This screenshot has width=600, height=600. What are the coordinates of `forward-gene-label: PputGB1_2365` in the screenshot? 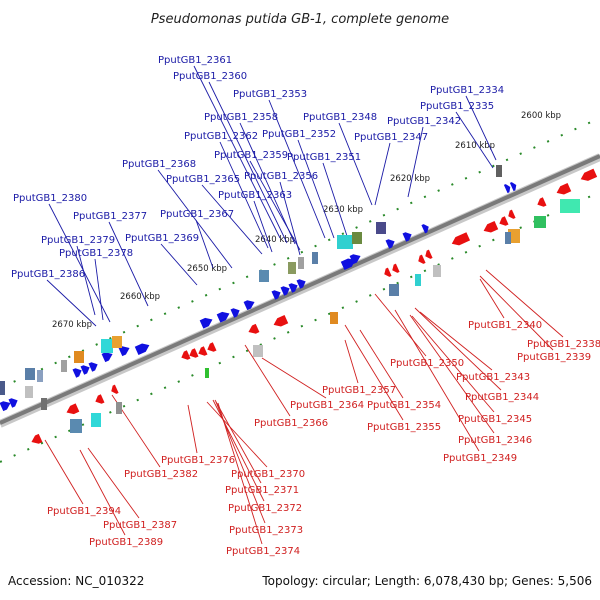 It's located at (203, 179).